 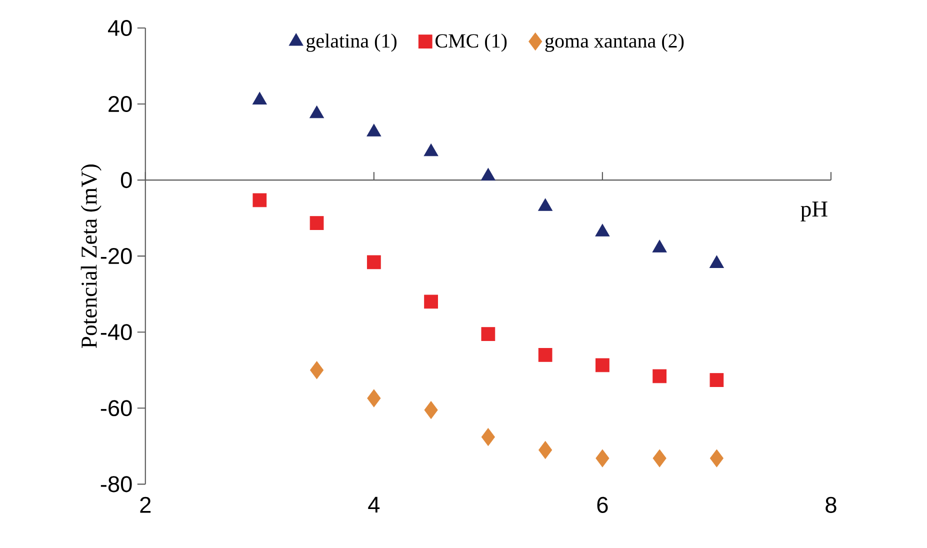 I want to click on legend-label: goma xantana (2), so click(x=614, y=43).